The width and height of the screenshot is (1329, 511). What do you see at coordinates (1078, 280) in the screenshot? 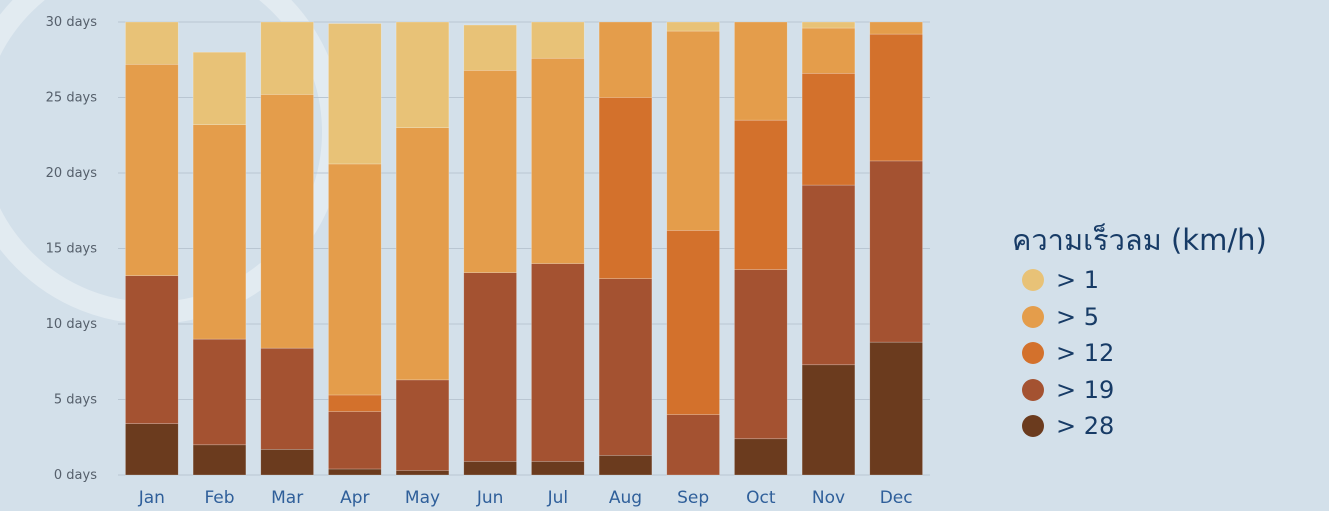
I see `legend-label: > 1` at bounding box center [1078, 280].